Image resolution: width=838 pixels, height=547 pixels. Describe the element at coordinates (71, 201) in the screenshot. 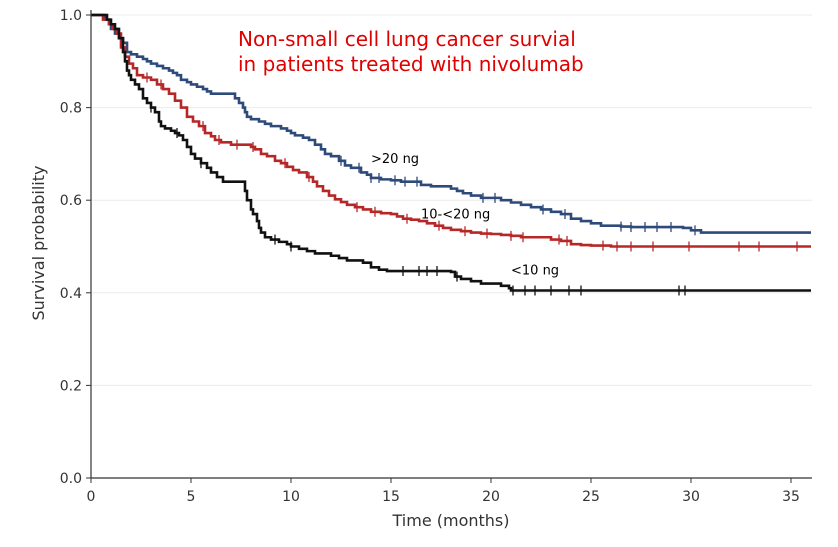

I see `y-tick-label: 0.6` at that location.